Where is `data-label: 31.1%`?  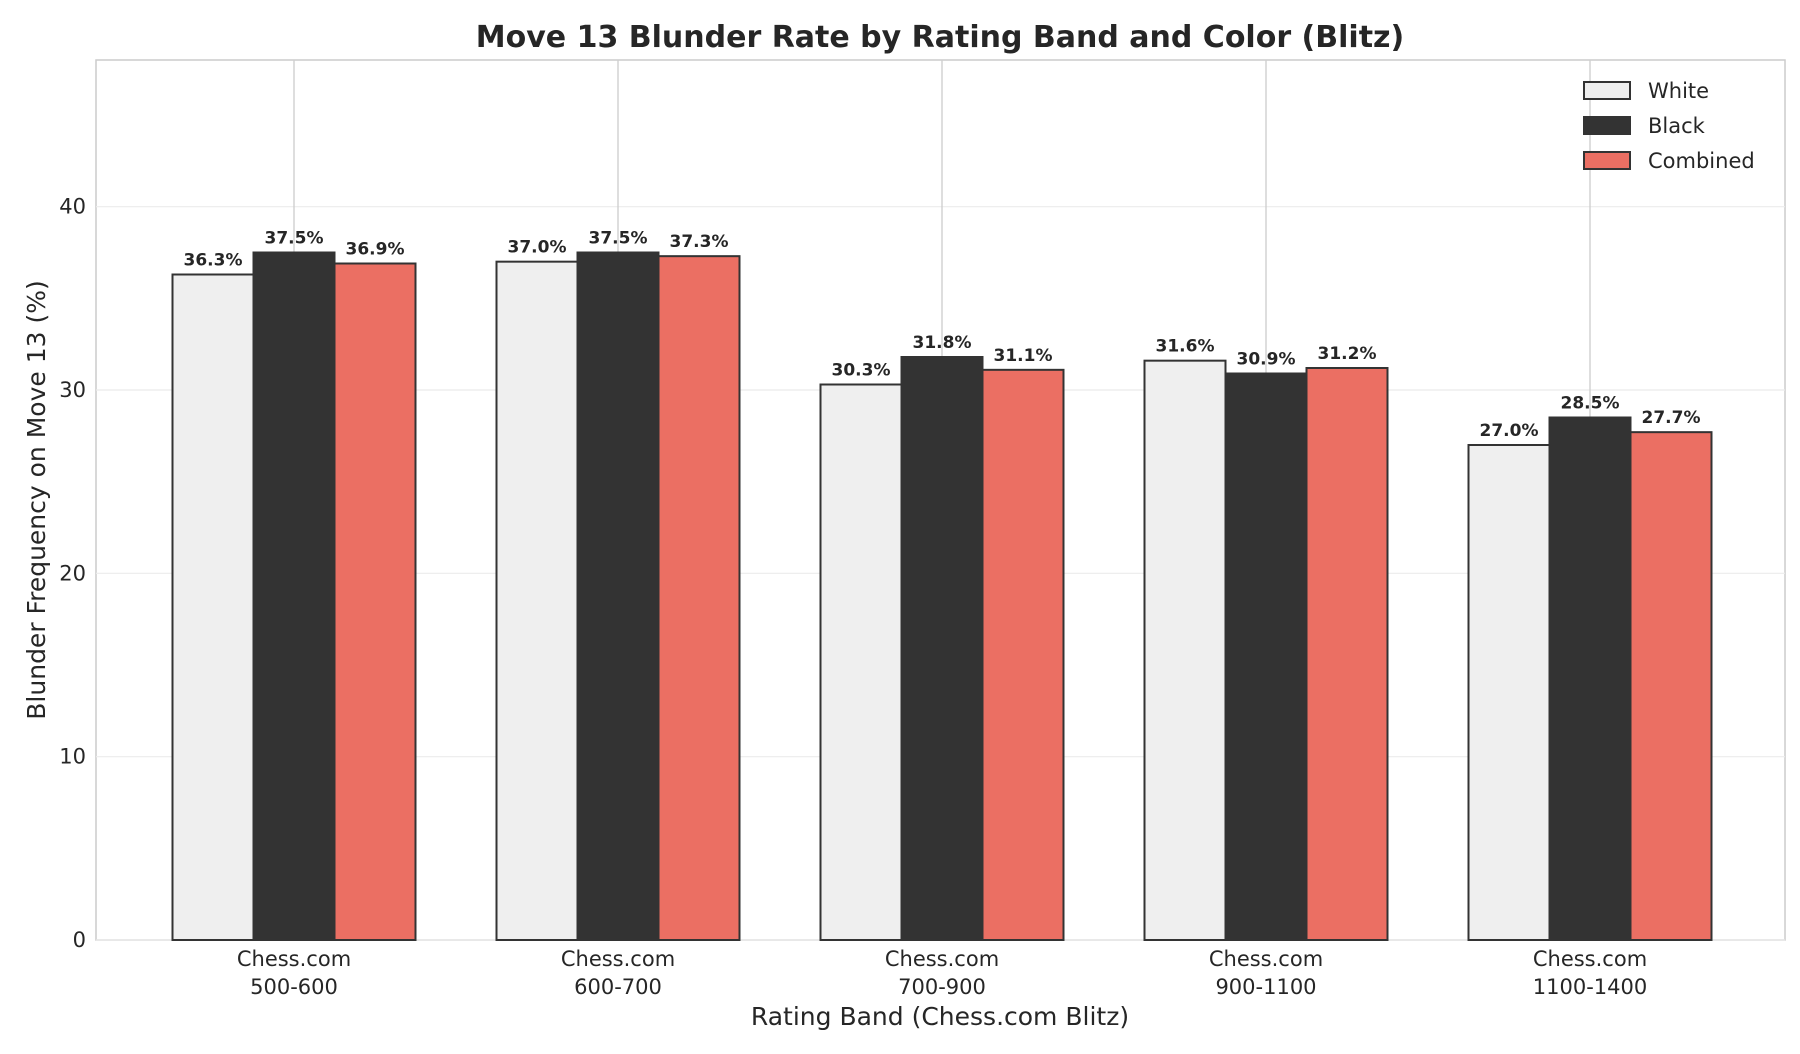 data-label: 31.1% is located at coordinates (1023, 356).